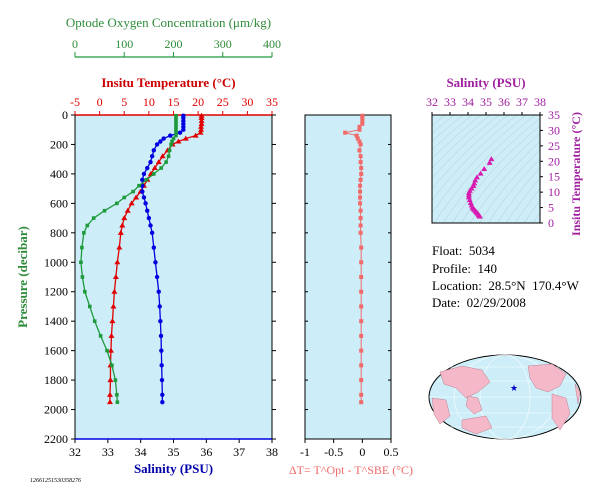 This screenshot has height=500, width=608. Describe the element at coordinates (75, 44) in the screenshot. I see `oxygen-tick-label: 0` at that location.